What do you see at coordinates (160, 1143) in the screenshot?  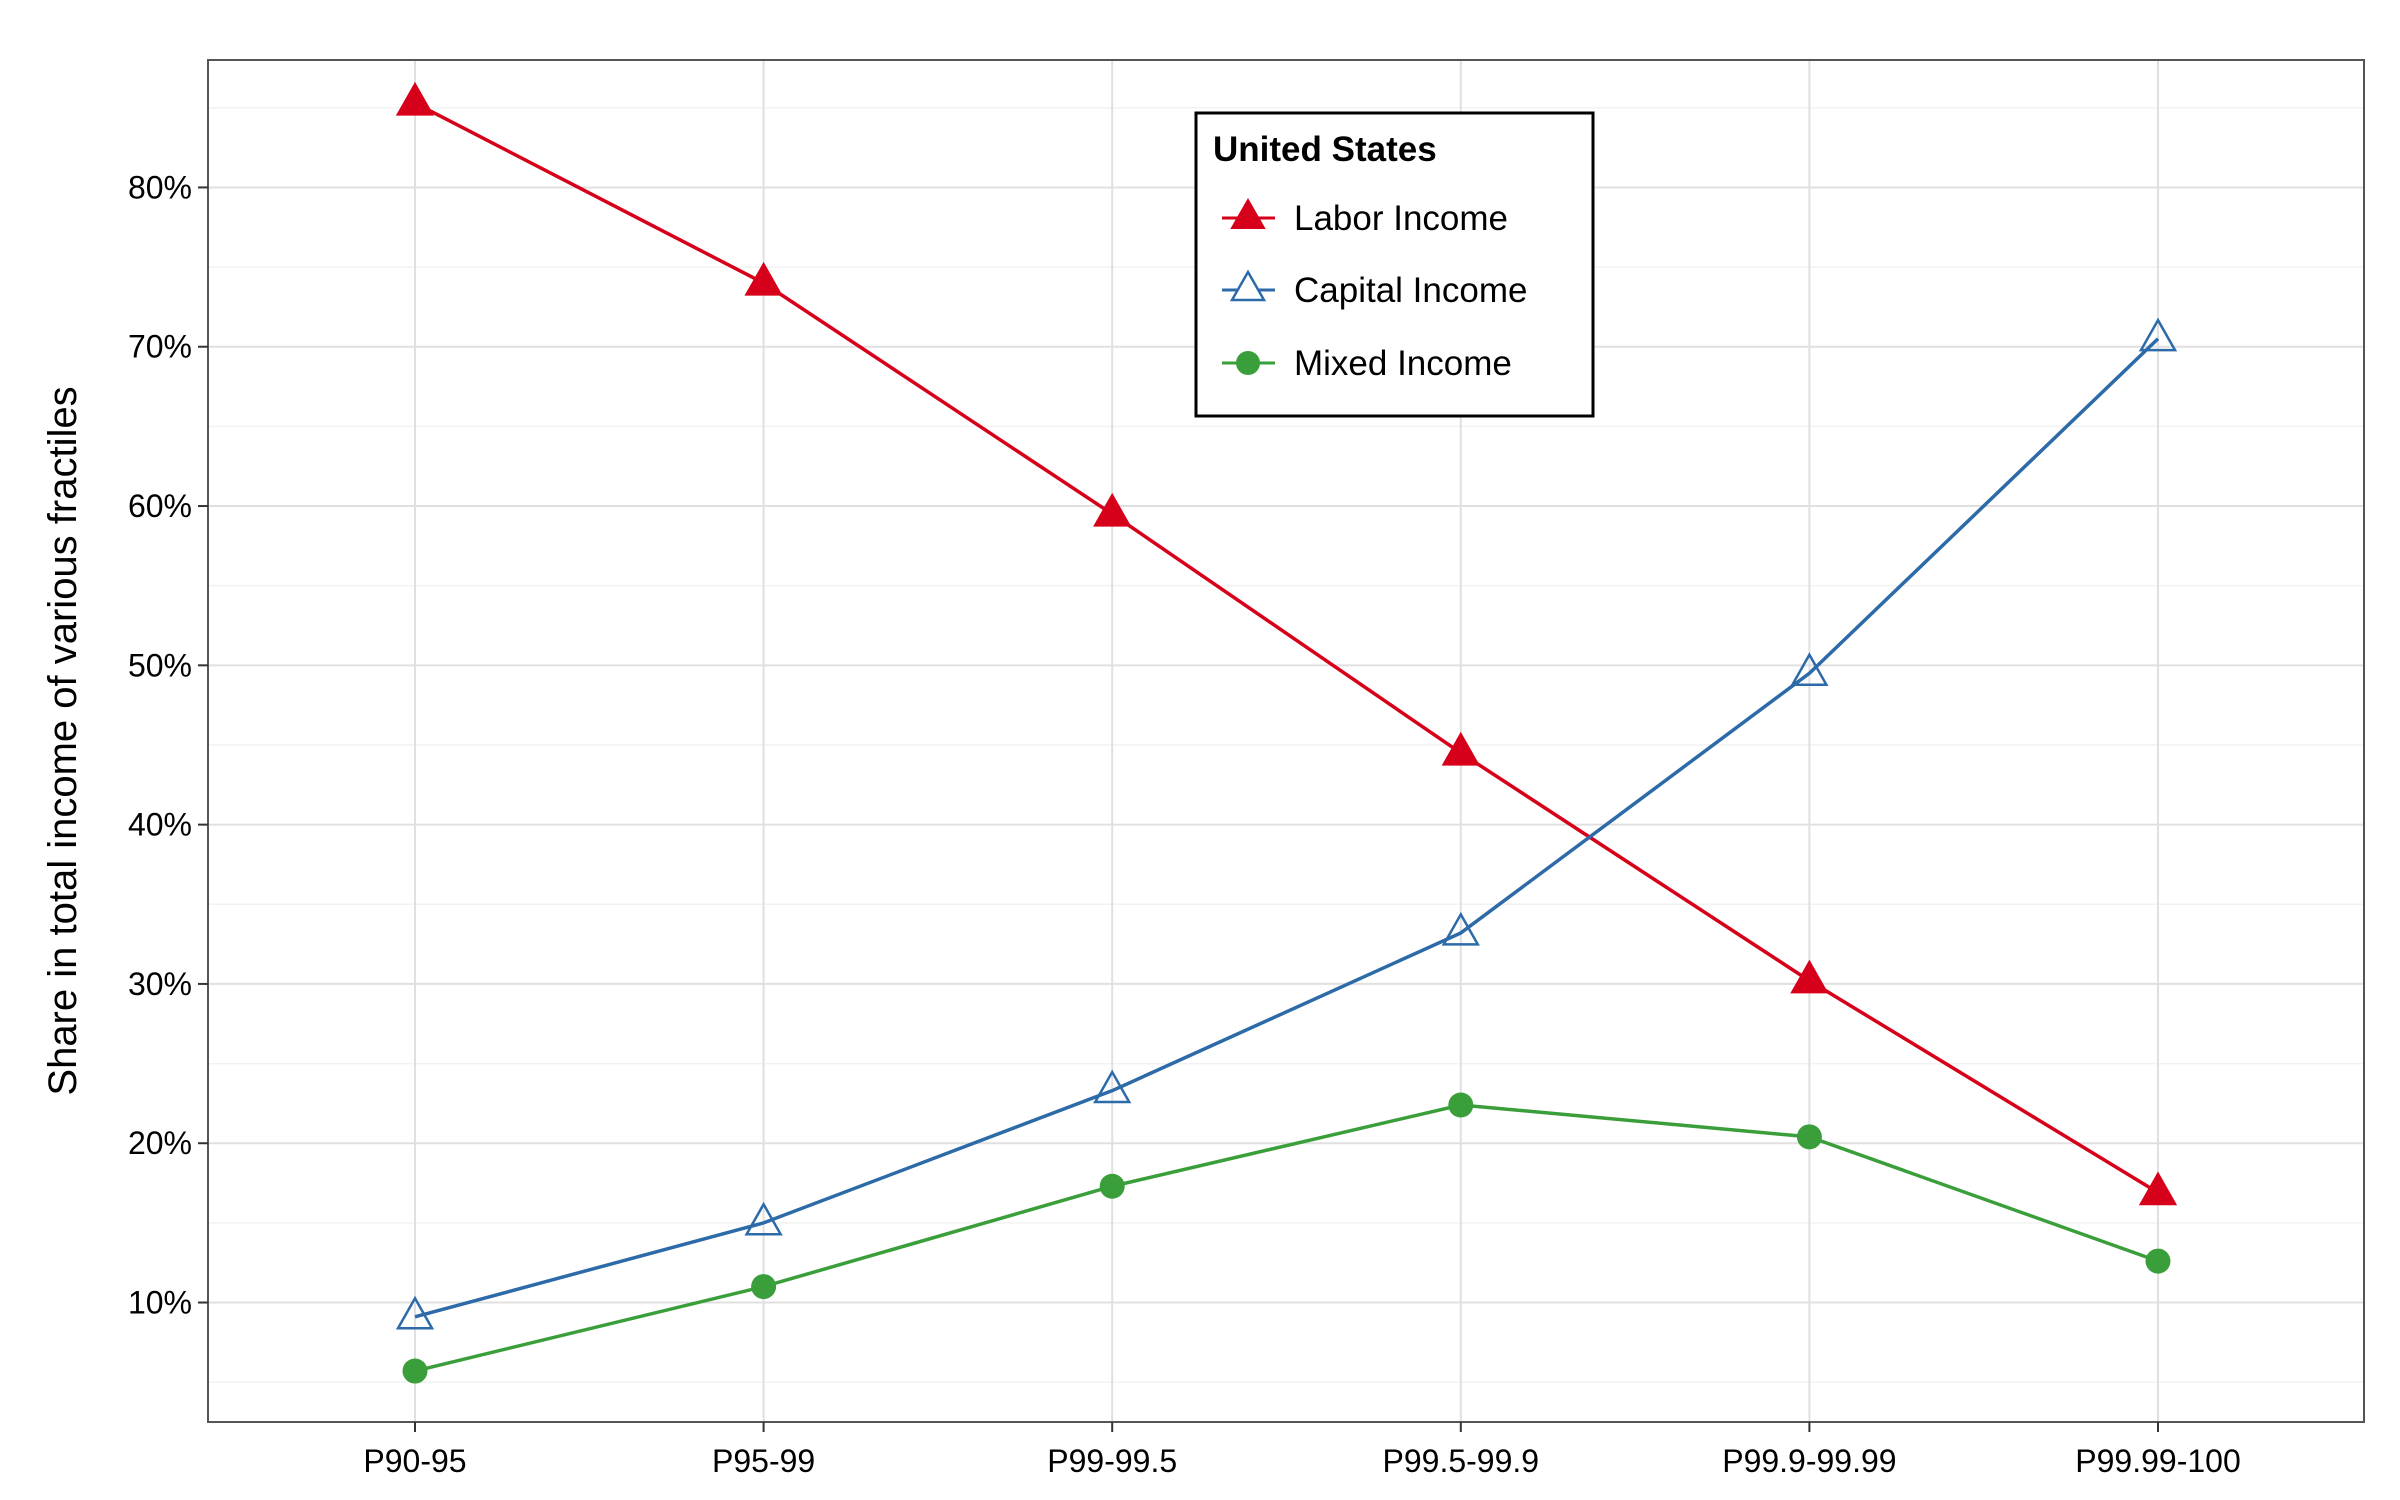 I see `y-tick-label: 20%` at bounding box center [160, 1143].